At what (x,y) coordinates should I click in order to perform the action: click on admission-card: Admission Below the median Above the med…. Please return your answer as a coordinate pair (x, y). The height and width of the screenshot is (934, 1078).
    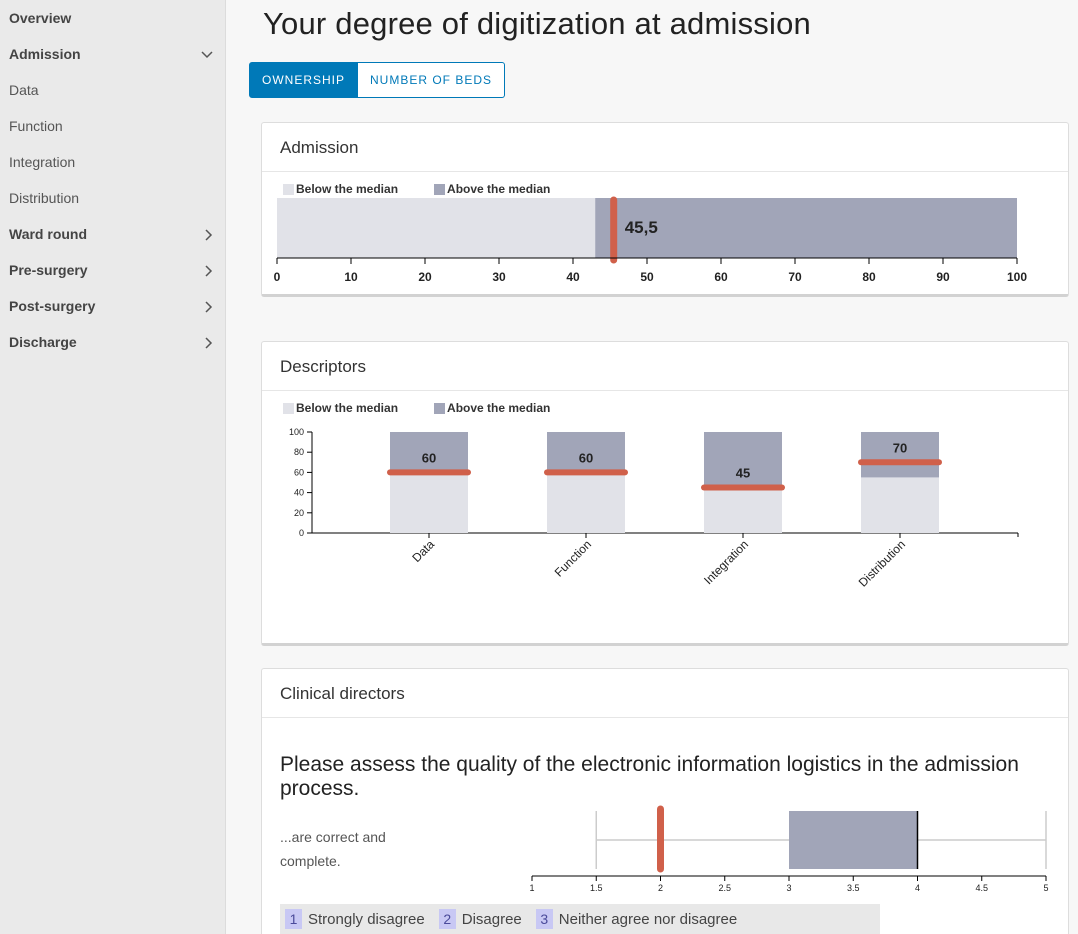
    Looking at the image, I should click on (665, 209).